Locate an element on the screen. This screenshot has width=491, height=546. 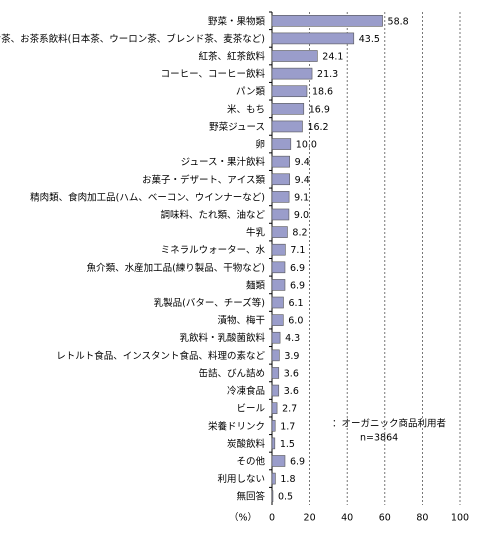
y-tick-label: レトルト食品、インスタント食品、料理の素など is located at coordinates (160, 356).